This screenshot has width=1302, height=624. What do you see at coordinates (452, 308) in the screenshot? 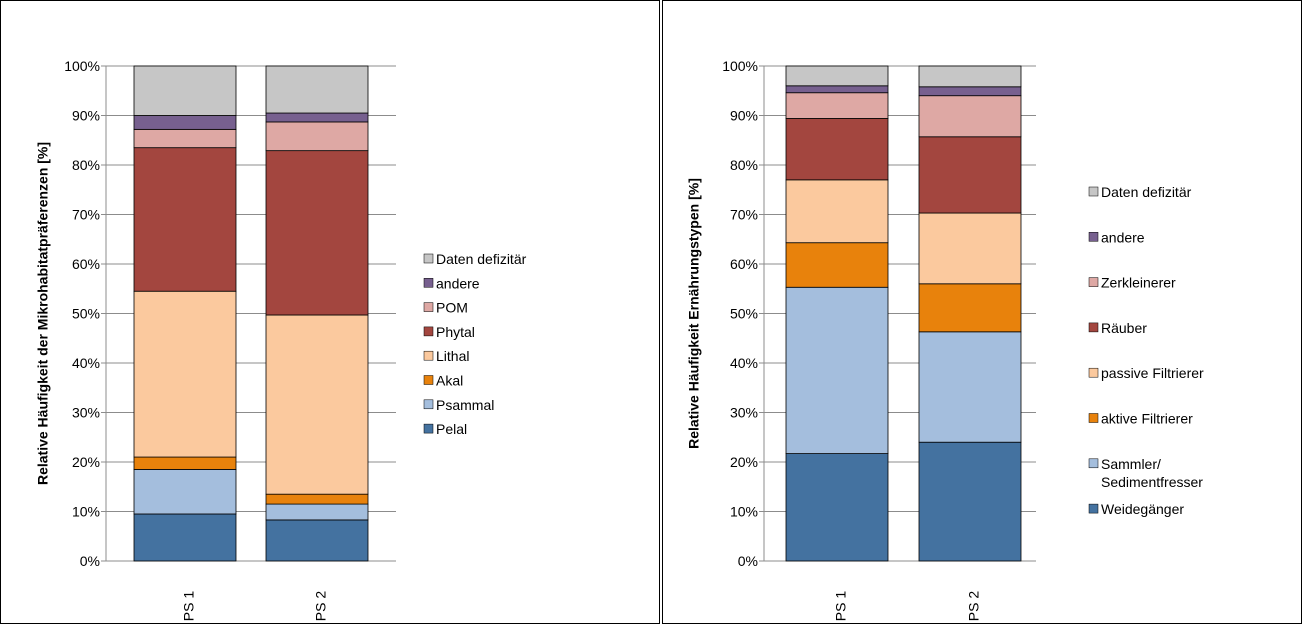
I see `legend-label: POM` at bounding box center [452, 308].